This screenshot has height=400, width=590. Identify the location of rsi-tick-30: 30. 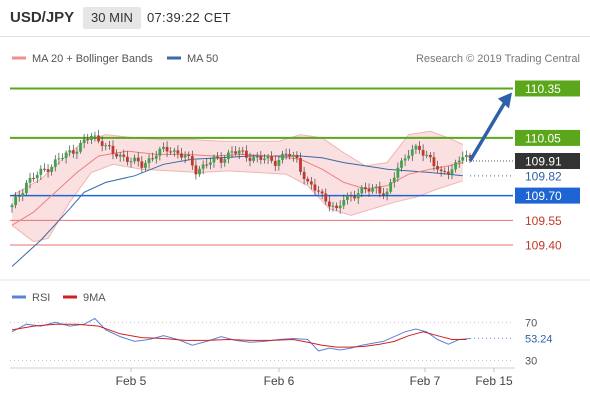
(531, 361).